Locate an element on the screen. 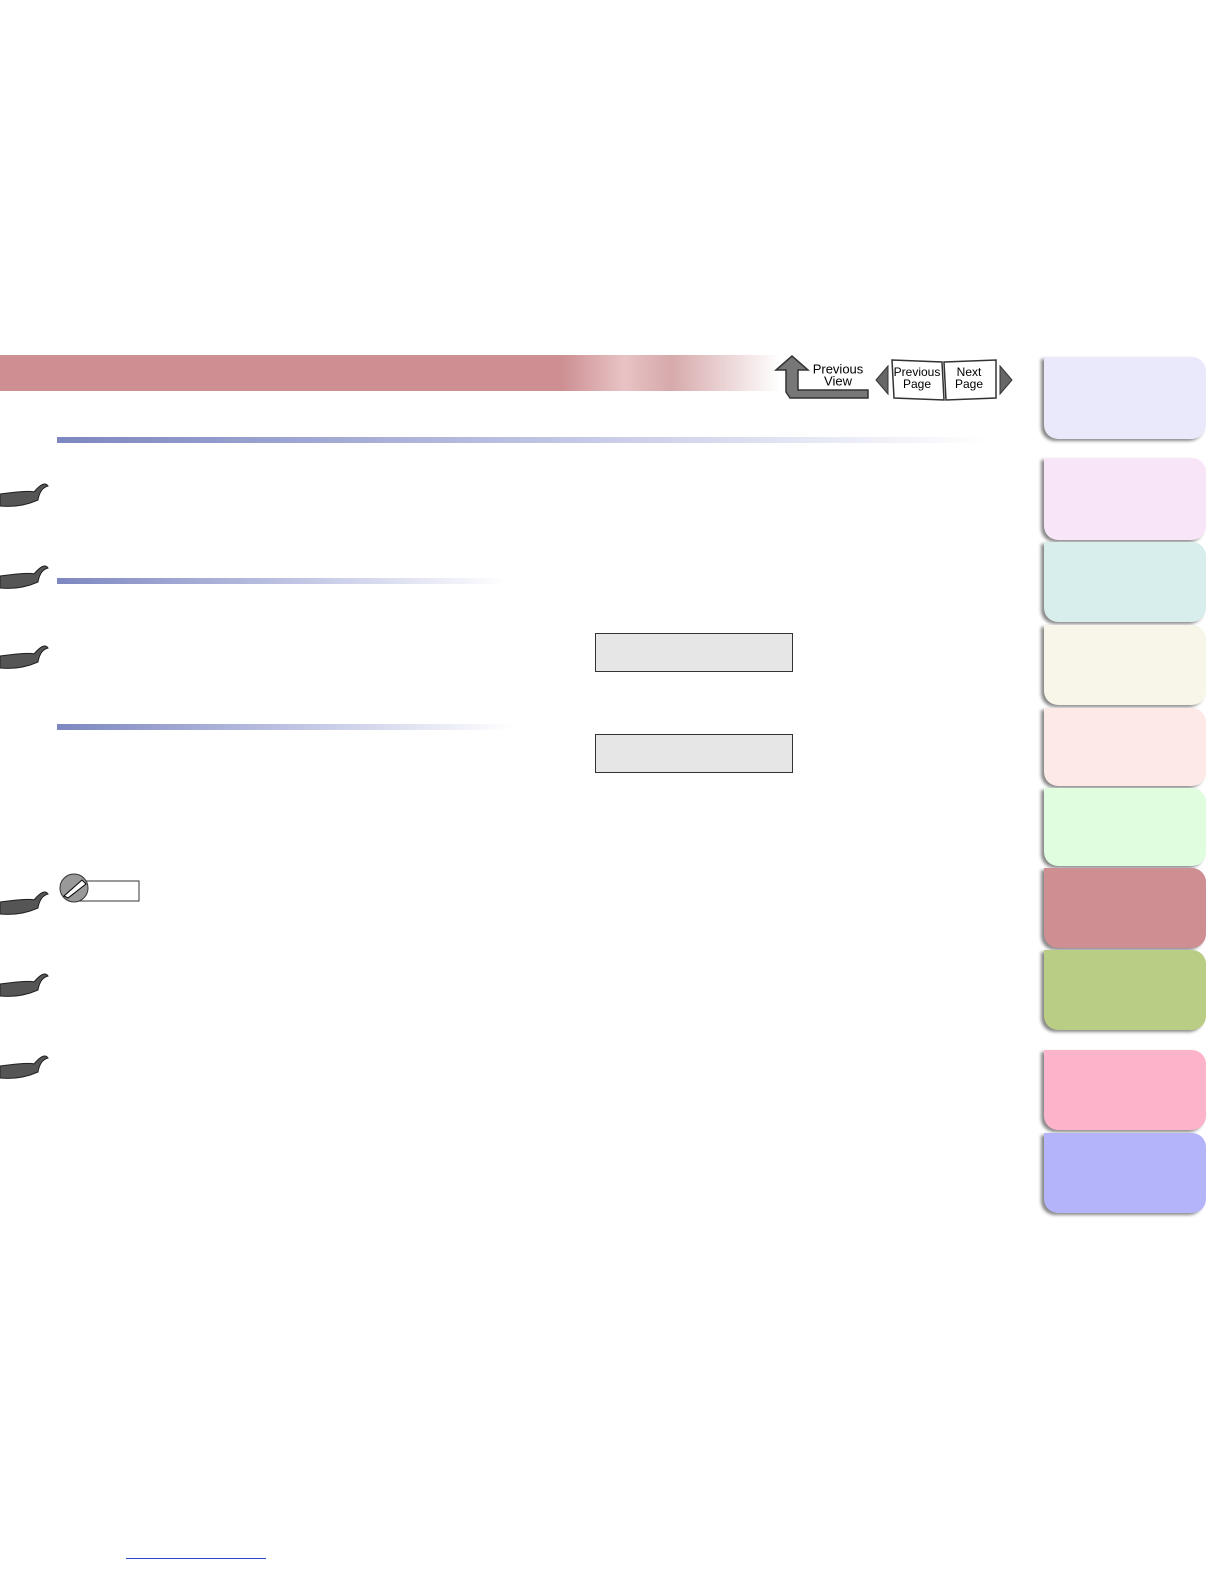 The height and width of the screenshot is (1584, 1224). note-icon is located at coordinates (99, 888).